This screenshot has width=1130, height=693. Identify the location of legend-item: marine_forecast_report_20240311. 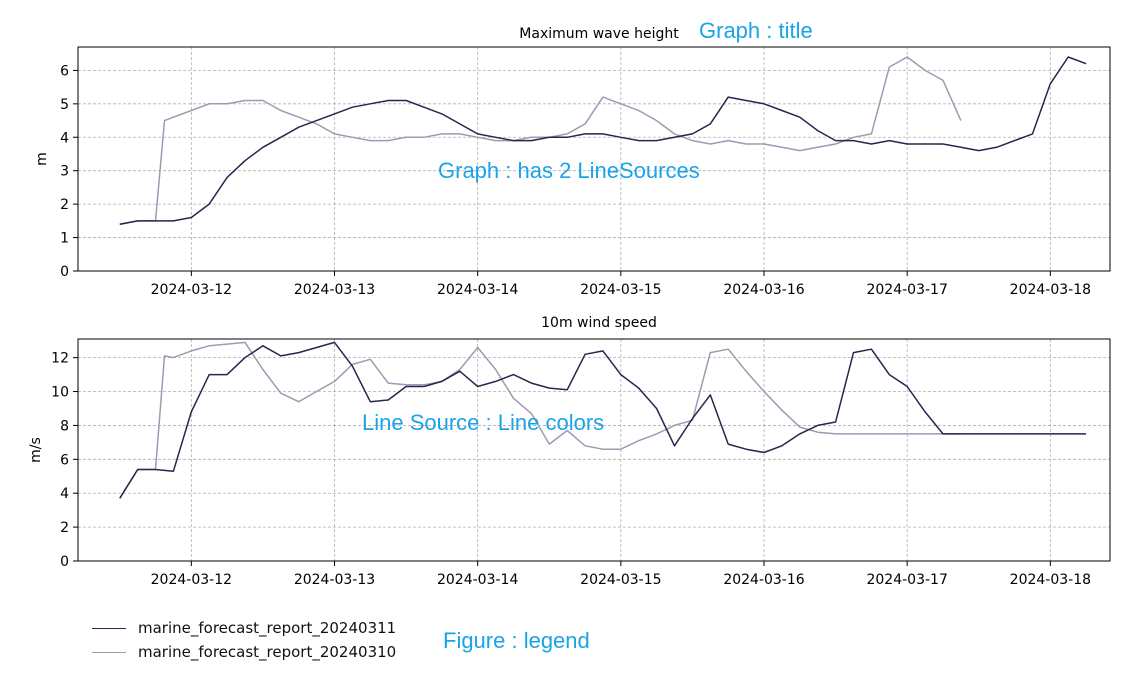
(244, 628).